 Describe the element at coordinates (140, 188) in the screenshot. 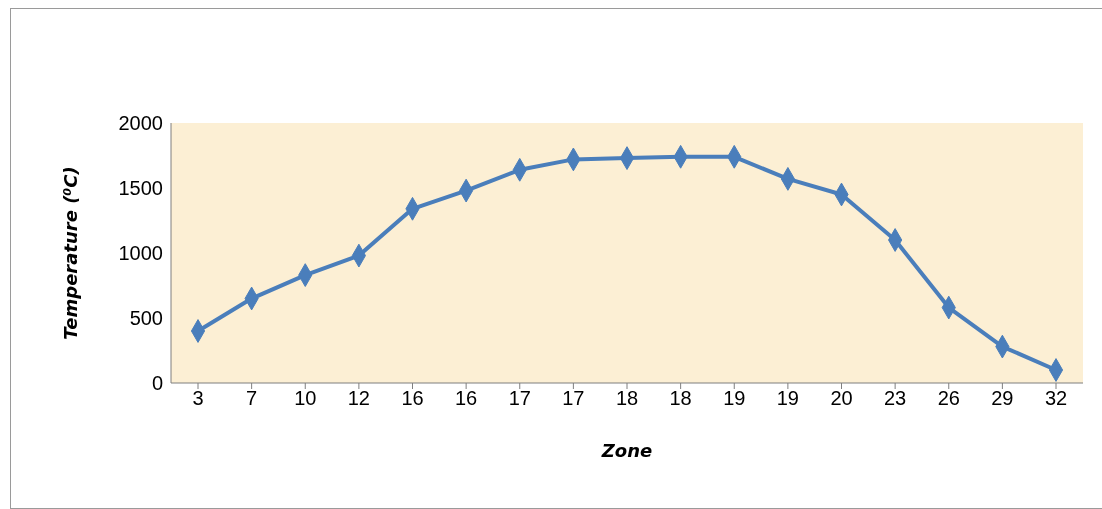

I see `y-tick-label: 1500` at that location.